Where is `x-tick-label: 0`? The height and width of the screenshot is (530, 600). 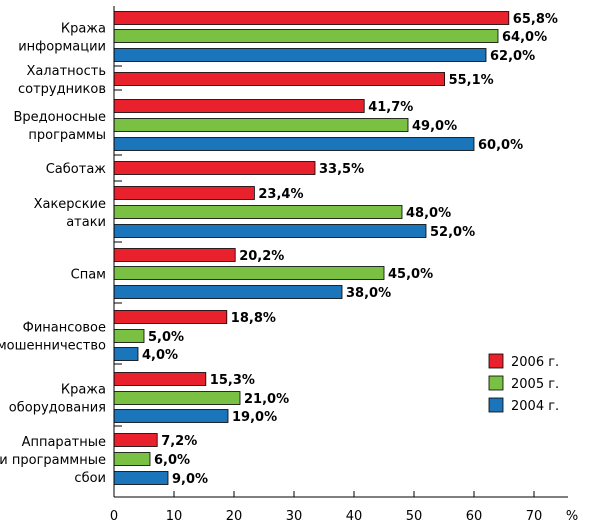
x-tick-label: 0 is located at coordinates (114, 516).